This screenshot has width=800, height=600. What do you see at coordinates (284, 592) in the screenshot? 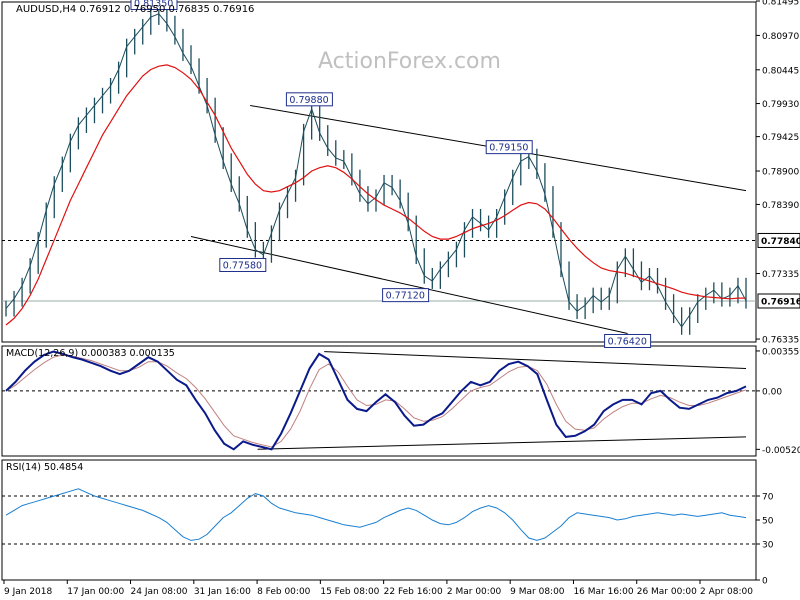
I see `x-tick-label: 8 Feb 00:00` at bounding box center [284, 592].